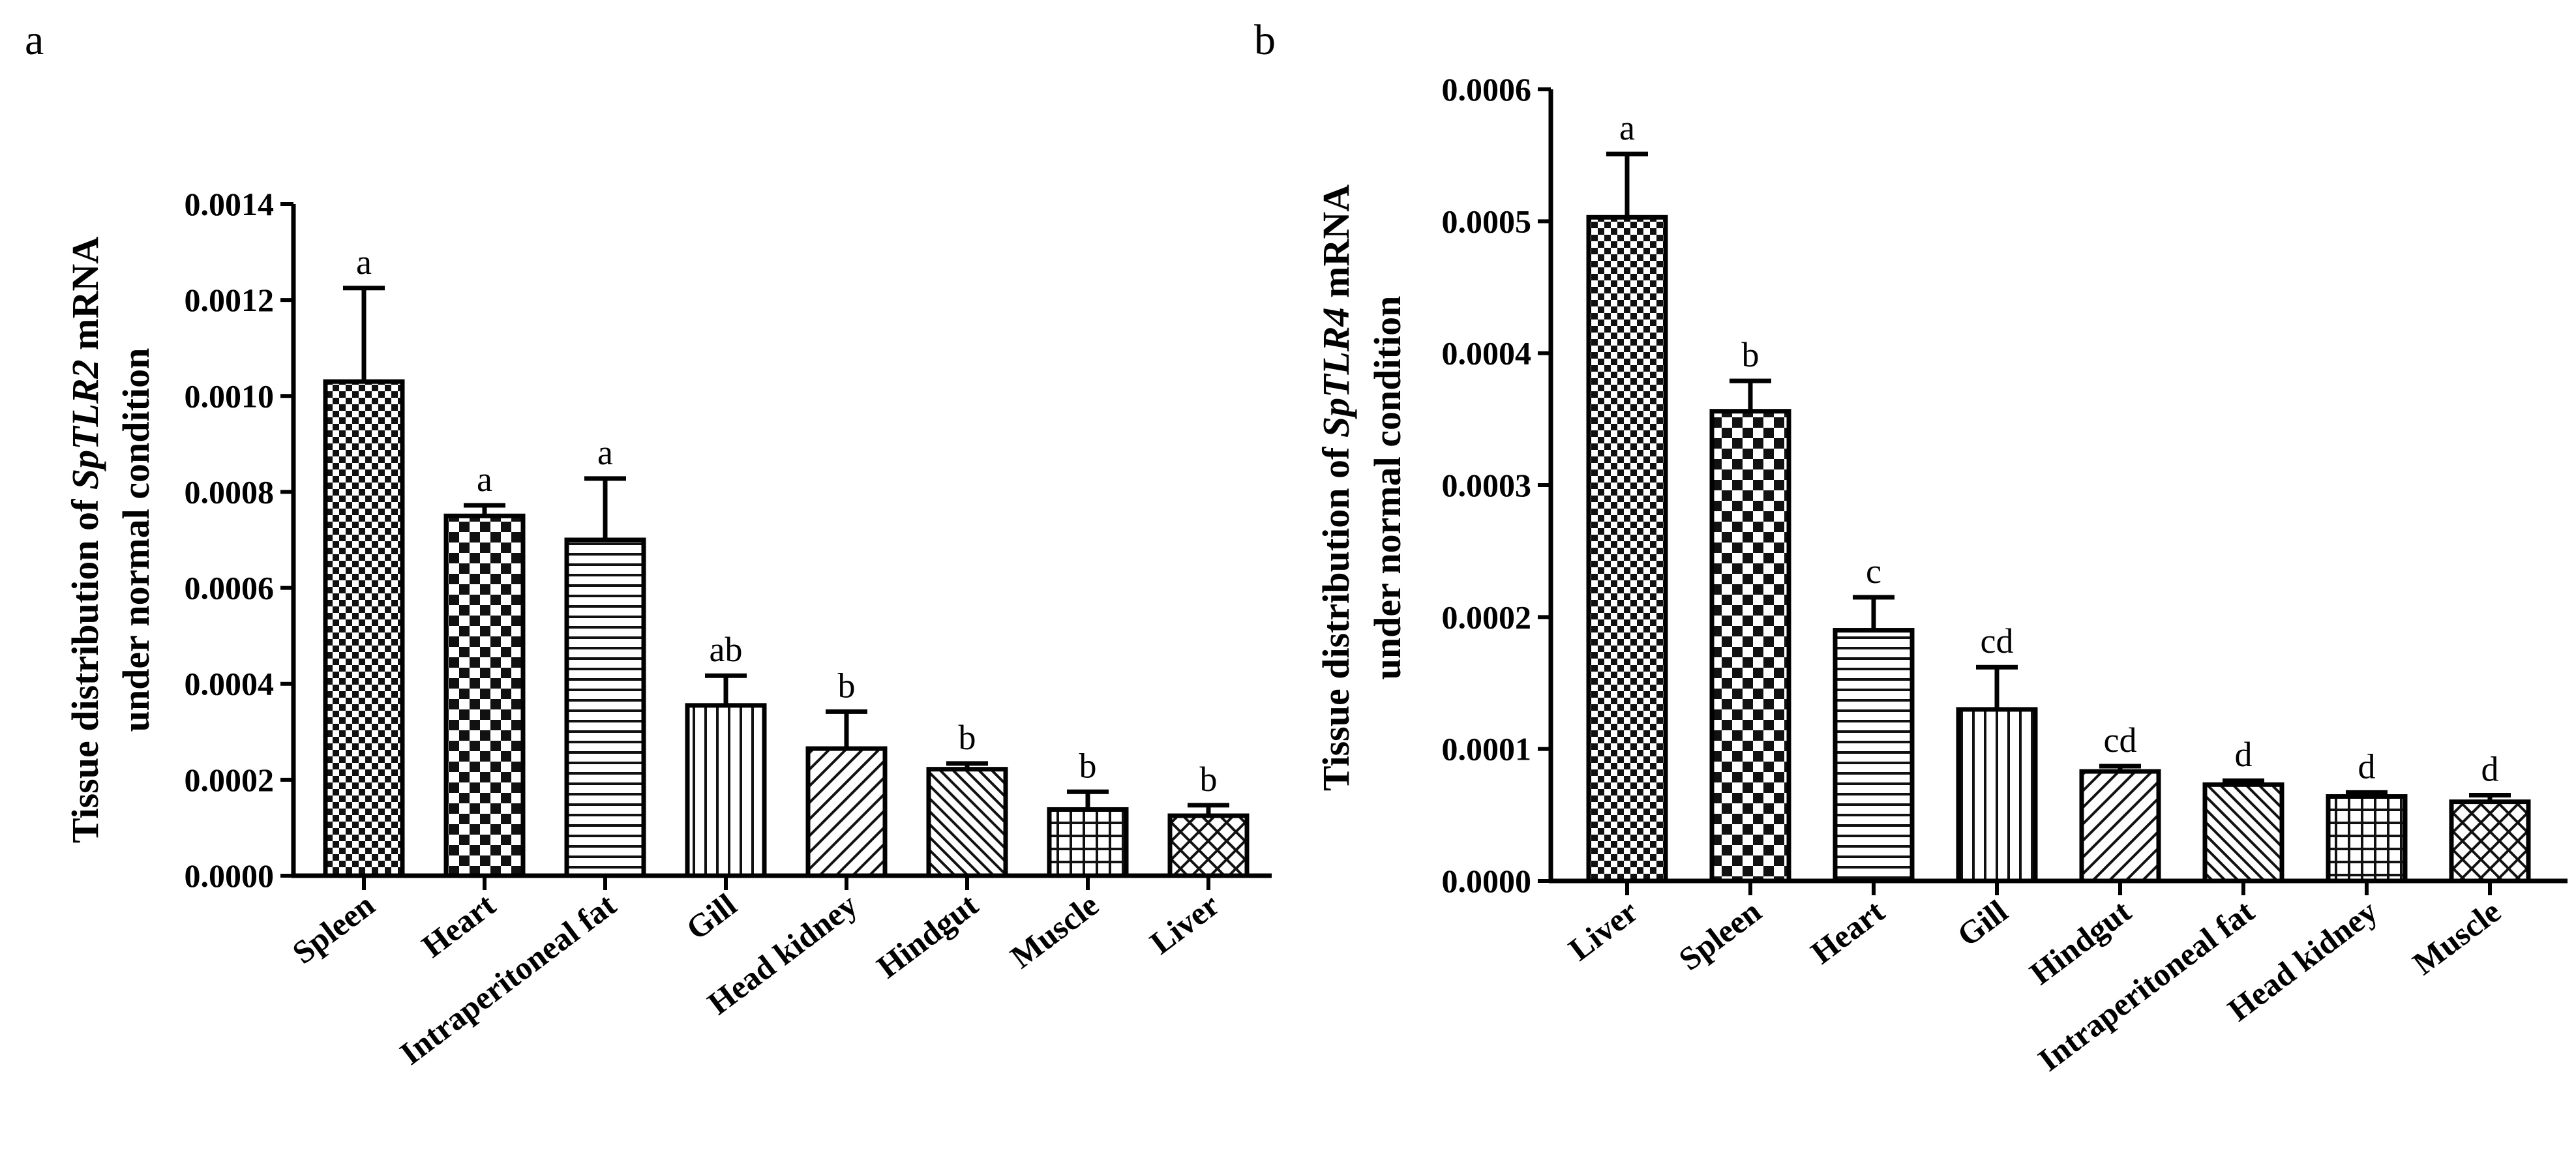 Image resolution: width=2576 pixels, height=1160 pixels. I want to click on panel-b-bar-heart, so click(1874, 756).